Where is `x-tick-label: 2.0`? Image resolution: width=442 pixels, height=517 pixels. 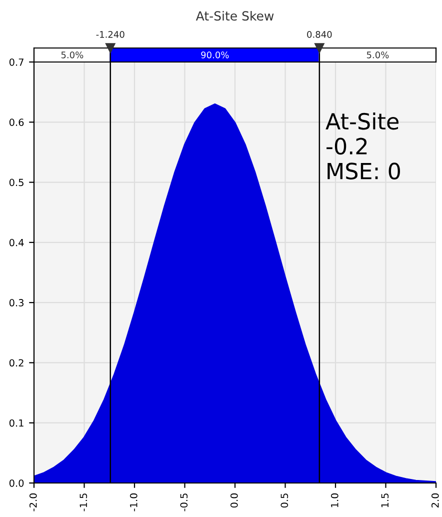 x-tick-label: 2.0 is located at coordinates (435, 500).